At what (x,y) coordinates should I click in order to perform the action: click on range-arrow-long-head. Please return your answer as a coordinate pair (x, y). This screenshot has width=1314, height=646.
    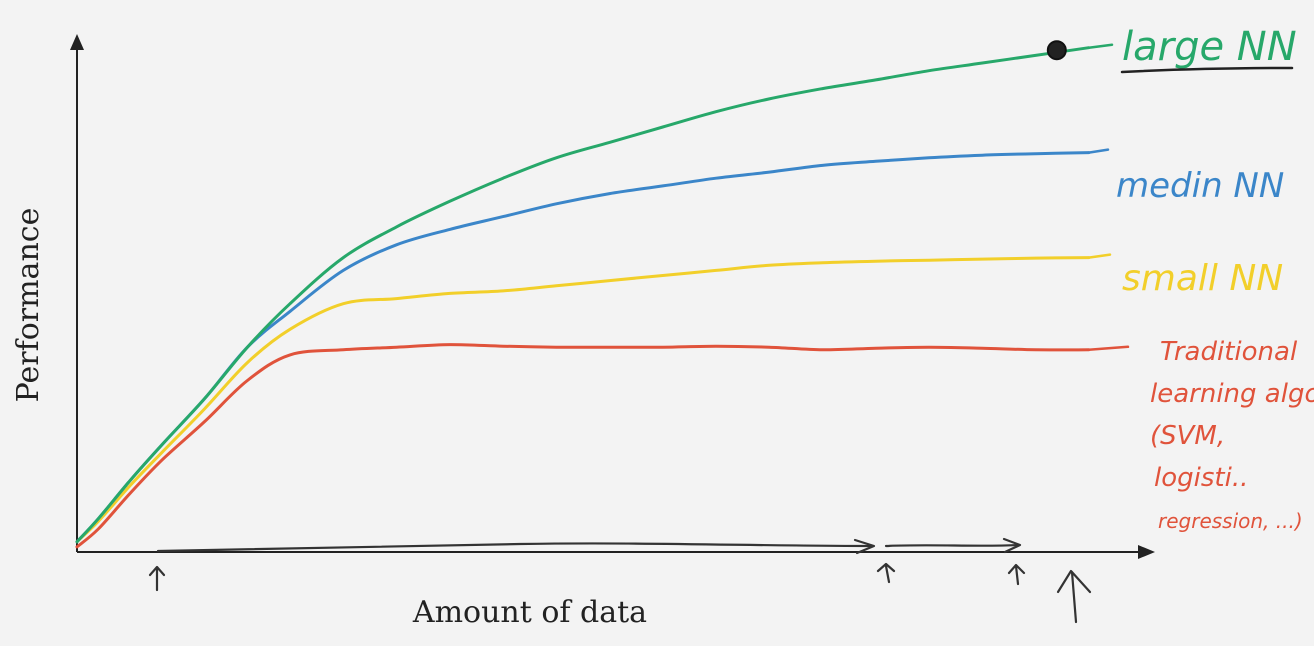
    Looking at the image, I should click on (864, 546).